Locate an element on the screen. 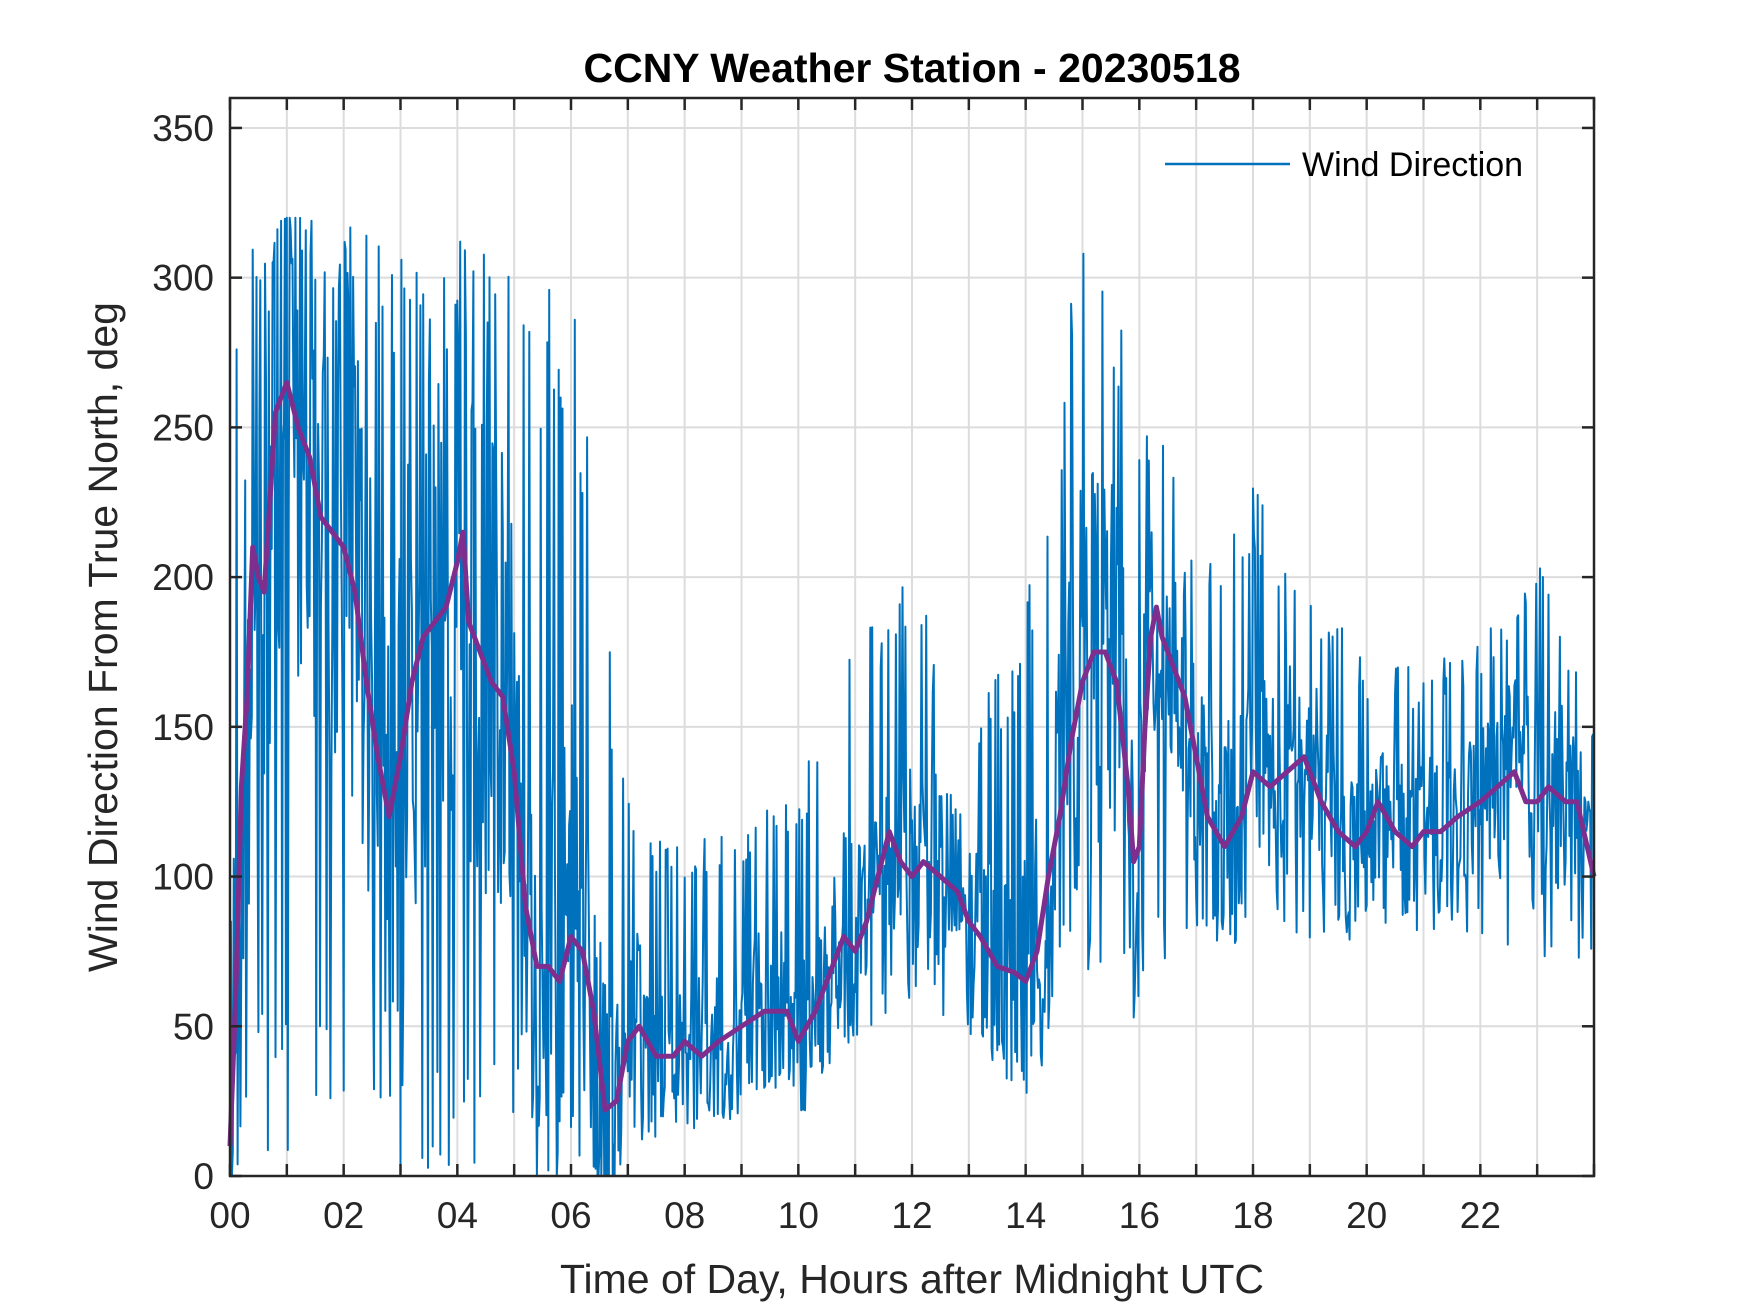 This screenshot has height=1313, width=1750. x-tick-label: 18 is located at coordinates (1252, 1215).